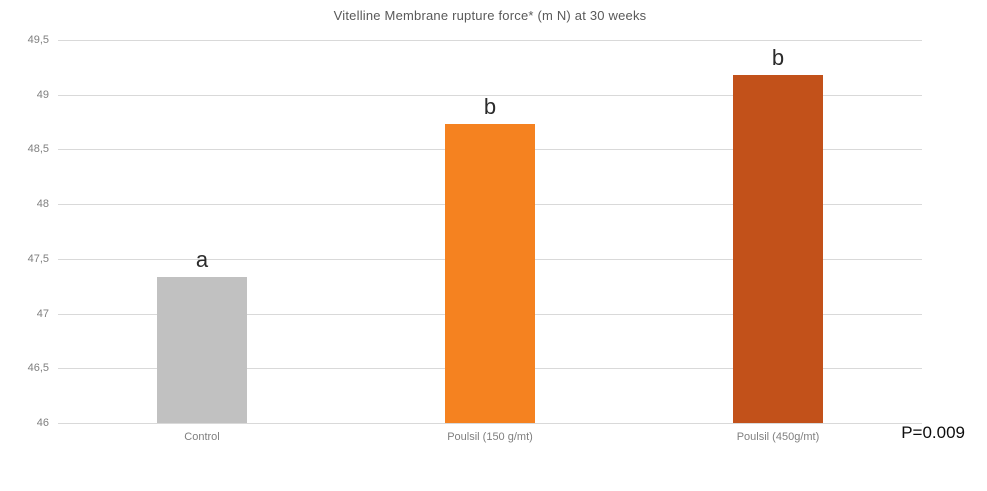 The height and width of the screenshot is (491, 987). What do you see at coordinates (490, 437) in the screenshot?
I see `x-axis-label: Poulsil (150 g/mt)` at bounding box center [490, 437].